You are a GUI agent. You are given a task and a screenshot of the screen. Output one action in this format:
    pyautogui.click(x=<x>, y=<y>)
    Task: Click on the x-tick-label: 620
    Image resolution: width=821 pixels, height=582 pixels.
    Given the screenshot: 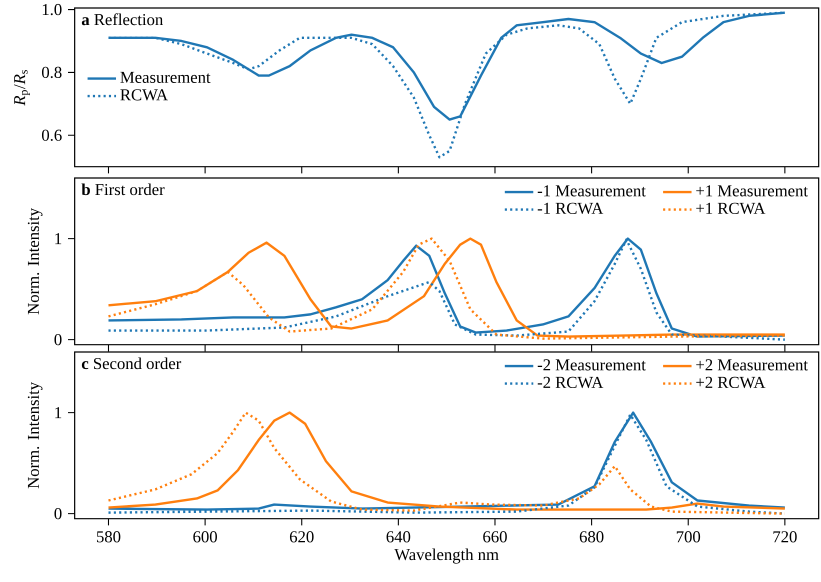 What is the action you would take?
    pyautogui.click(x=302, y=536)
    